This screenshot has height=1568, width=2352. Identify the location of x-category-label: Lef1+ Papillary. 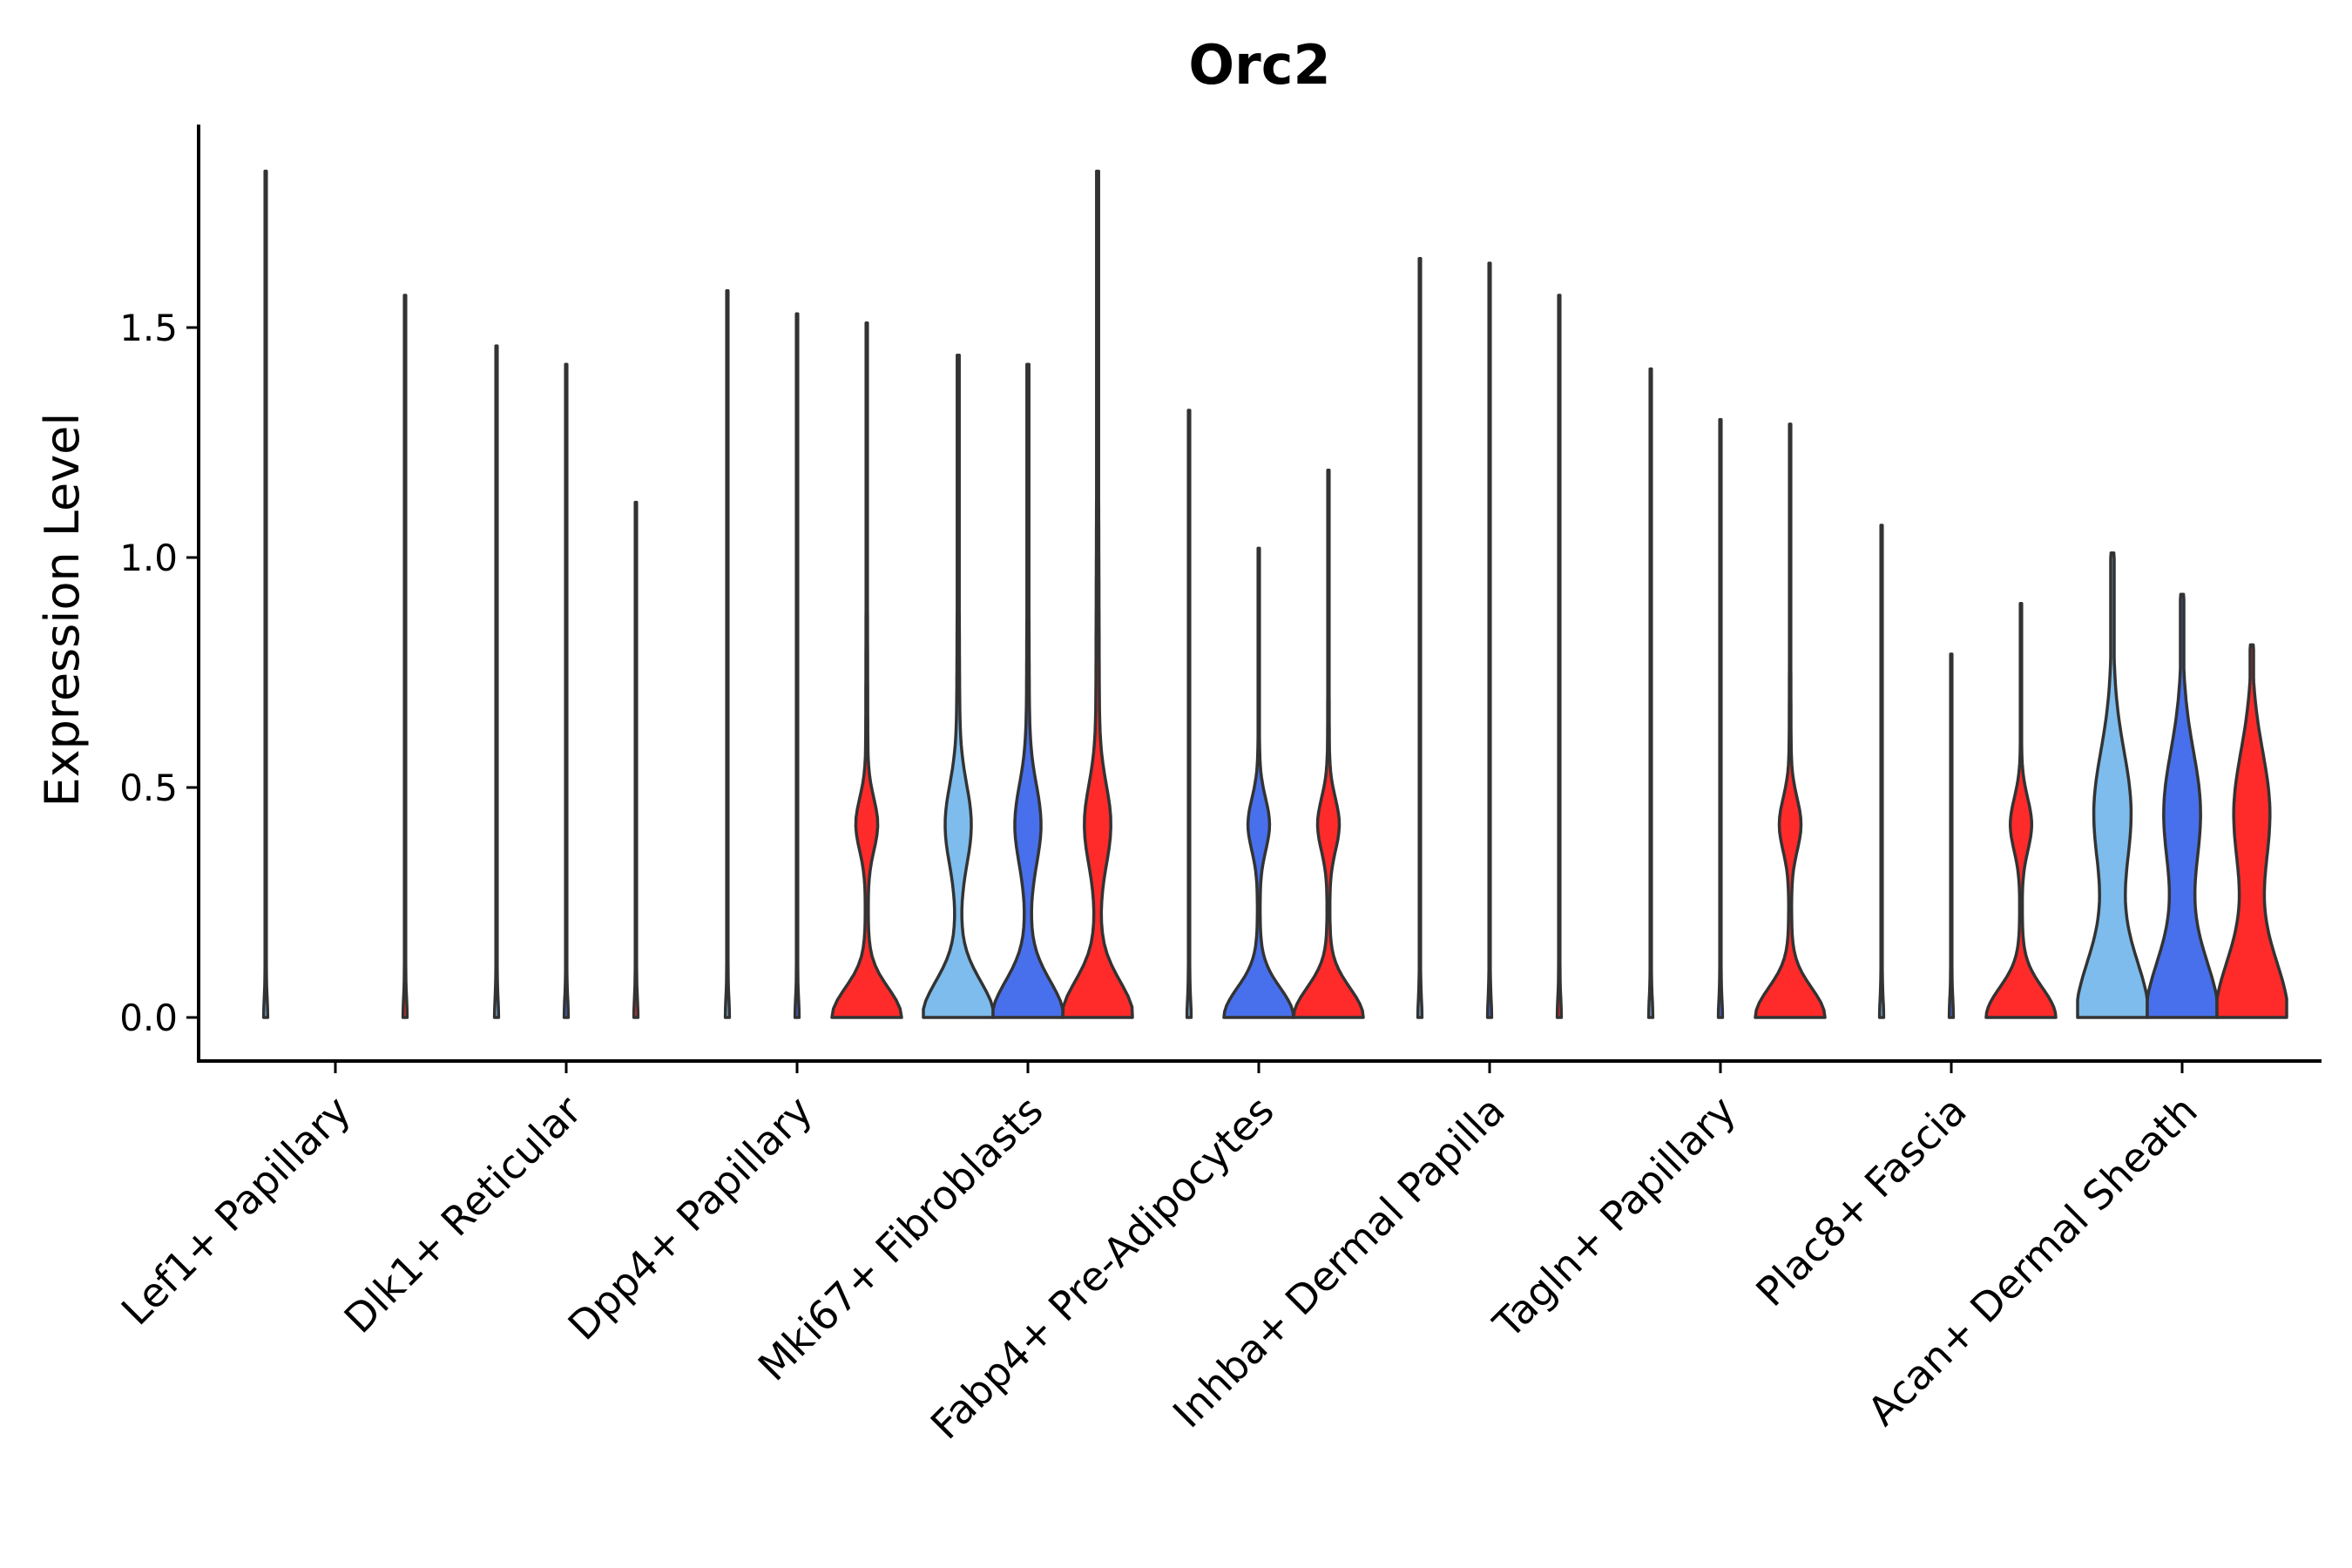
(236, 1211).